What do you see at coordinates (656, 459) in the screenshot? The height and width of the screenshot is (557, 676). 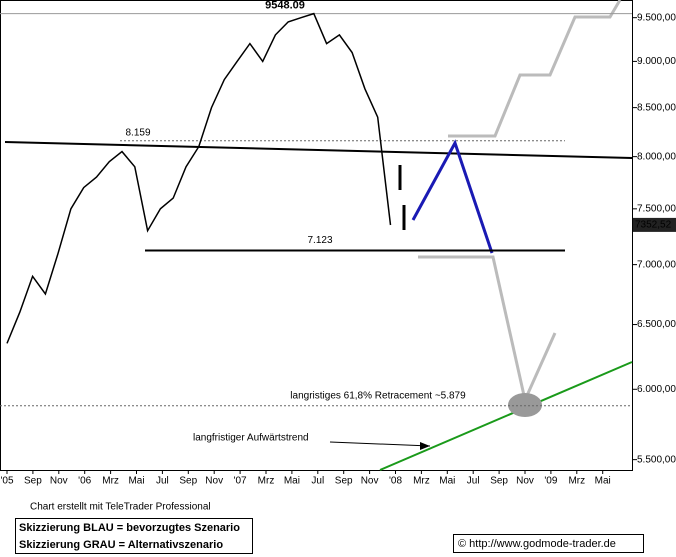 I see `y-tick-label: 5.500,00` at bounding box center [656, 459].